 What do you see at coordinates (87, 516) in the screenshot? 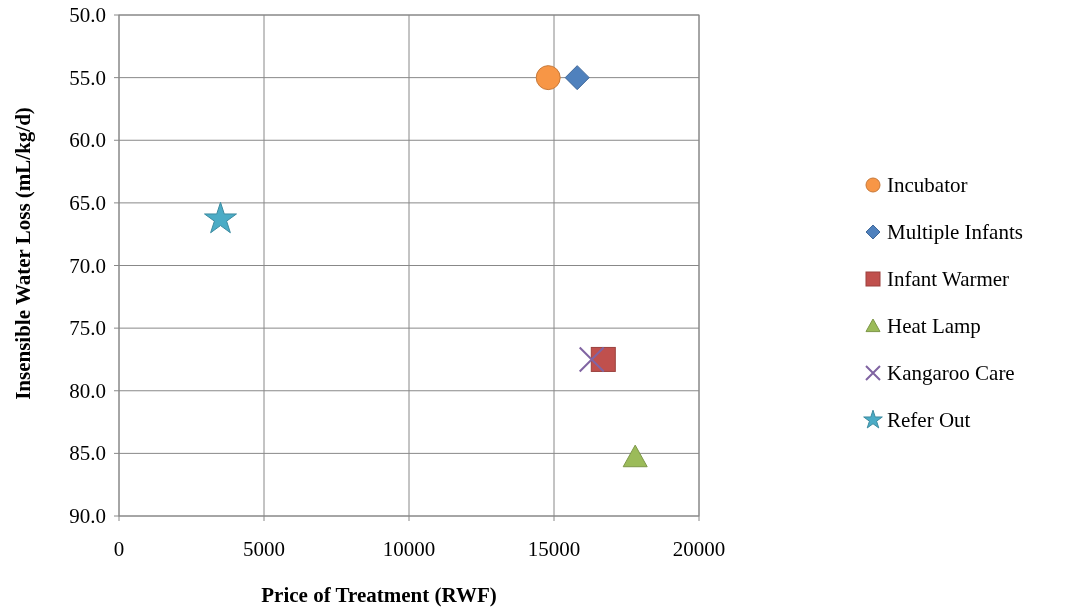
I see `y-tick-label: 90.0` at bounding box center [87, 516].